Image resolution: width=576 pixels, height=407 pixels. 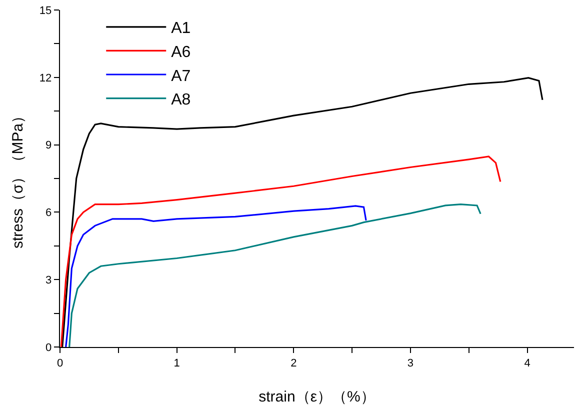 What do you see at coordinates (45, 78) in the screenshot?
I see `y-tick-label: 12` at bounding box center [45, 78].